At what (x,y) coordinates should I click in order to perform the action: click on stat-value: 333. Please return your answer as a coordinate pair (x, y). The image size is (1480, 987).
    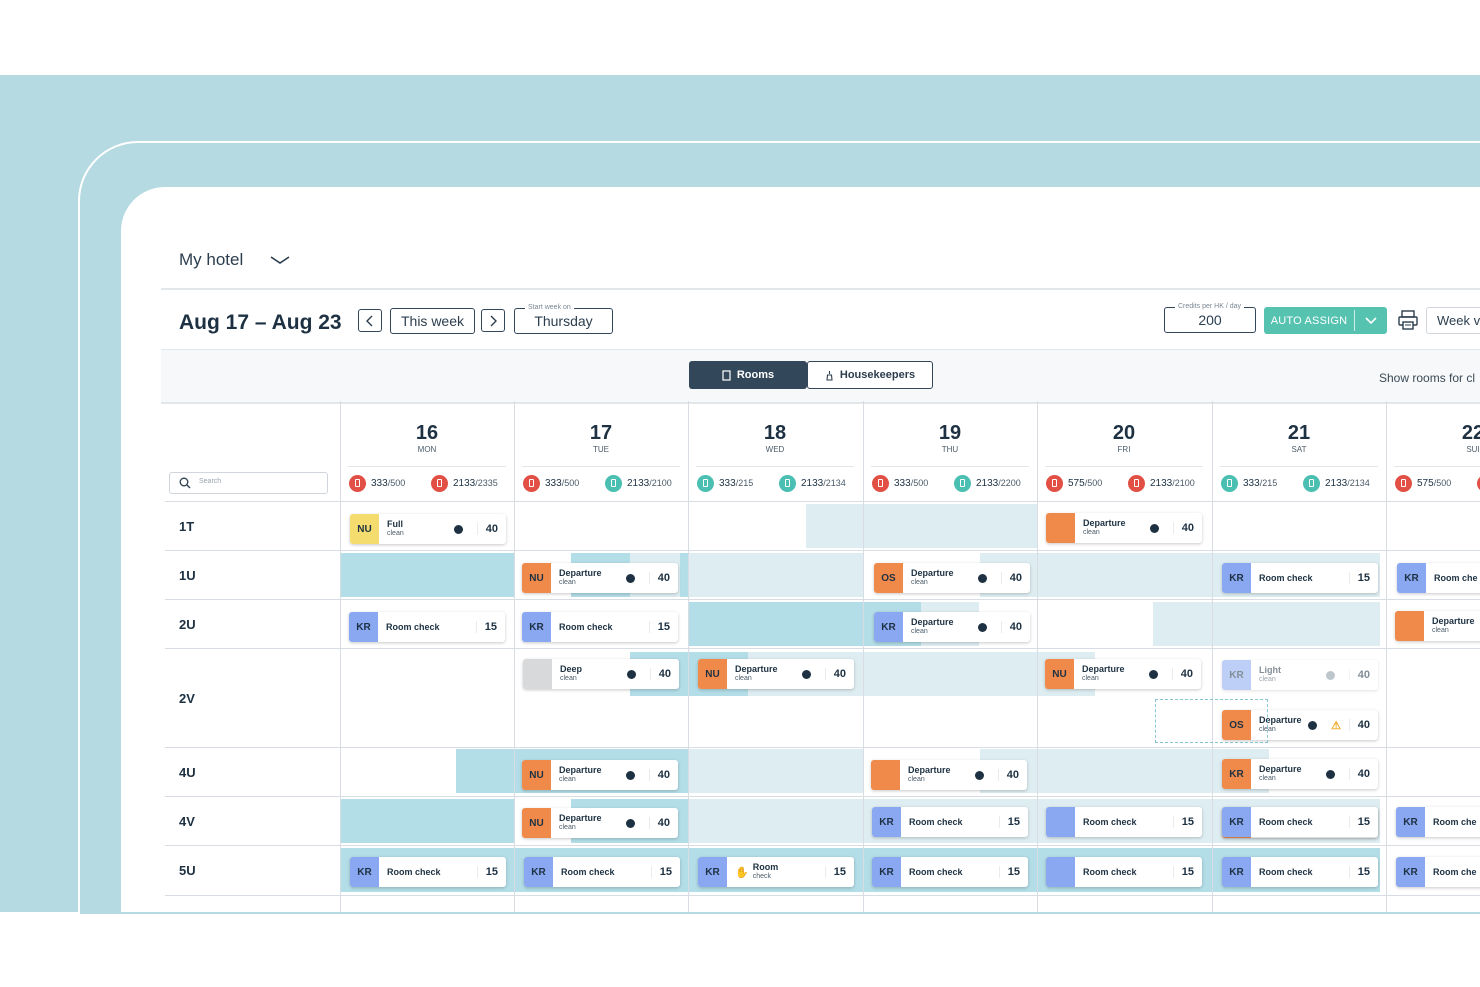
    Looking at the image, I should click on (727, 483).